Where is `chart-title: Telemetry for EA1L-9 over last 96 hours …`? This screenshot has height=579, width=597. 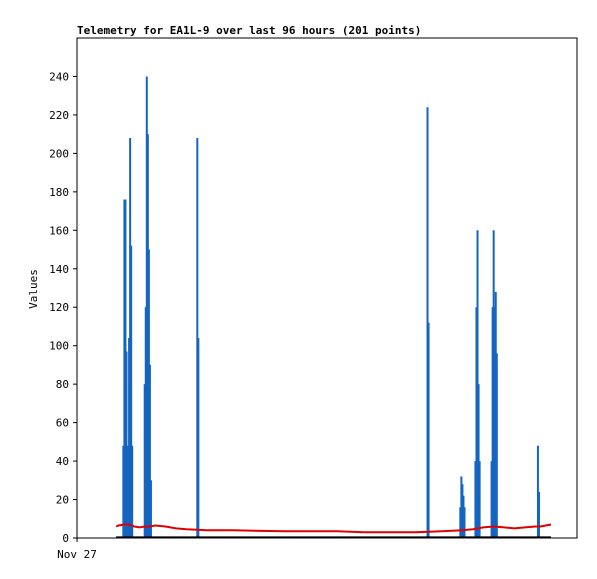
chart-title: Telemetry for EA1L-9 over last 96 hours … is located at coordinates (249, 30).